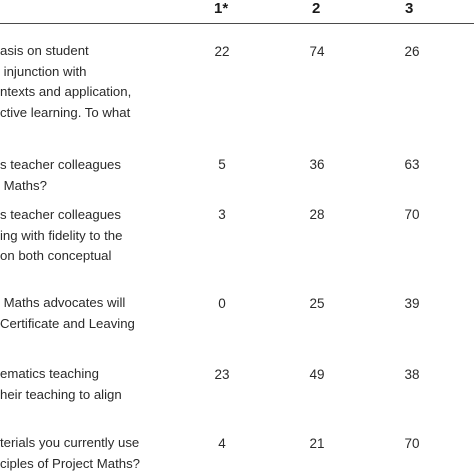 The height and width of the screenshot is (474, 474). Describe the element at coordinates (317, 443) in the screenshot. I see `table-row-6-value-2: 21` at that location.